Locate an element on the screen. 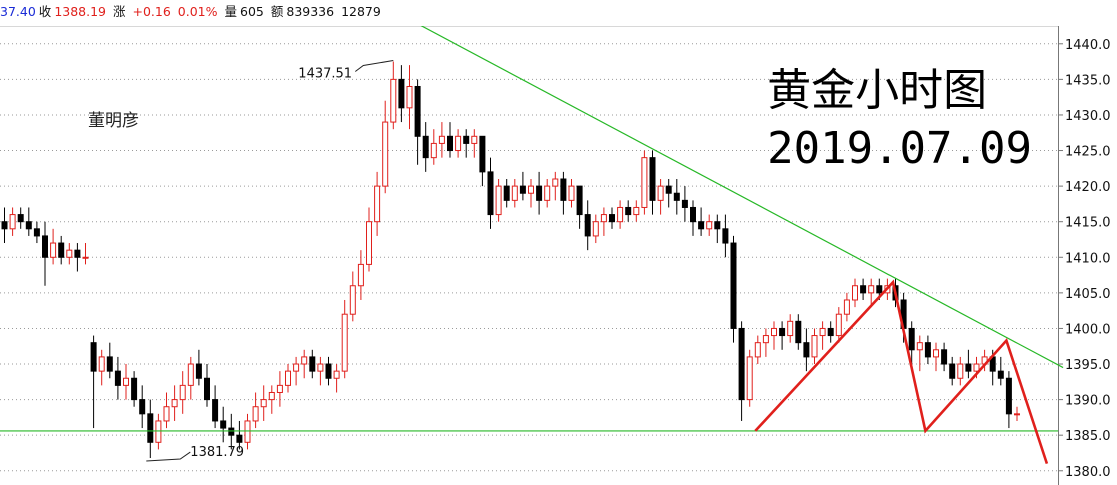 The image size is (1117, 485). amount-value: 839336 is located at coordinates (310, 11).